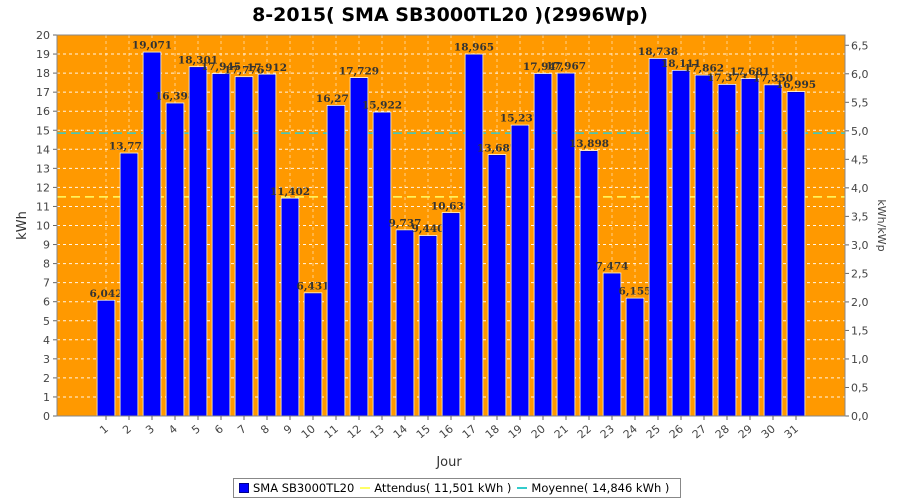 This screenshot has width=900, height=500. What do you see at coordinates (658, 52) in the screenshot?
I see `bar-value-label: 18,738` at bounding box center [658, 52].